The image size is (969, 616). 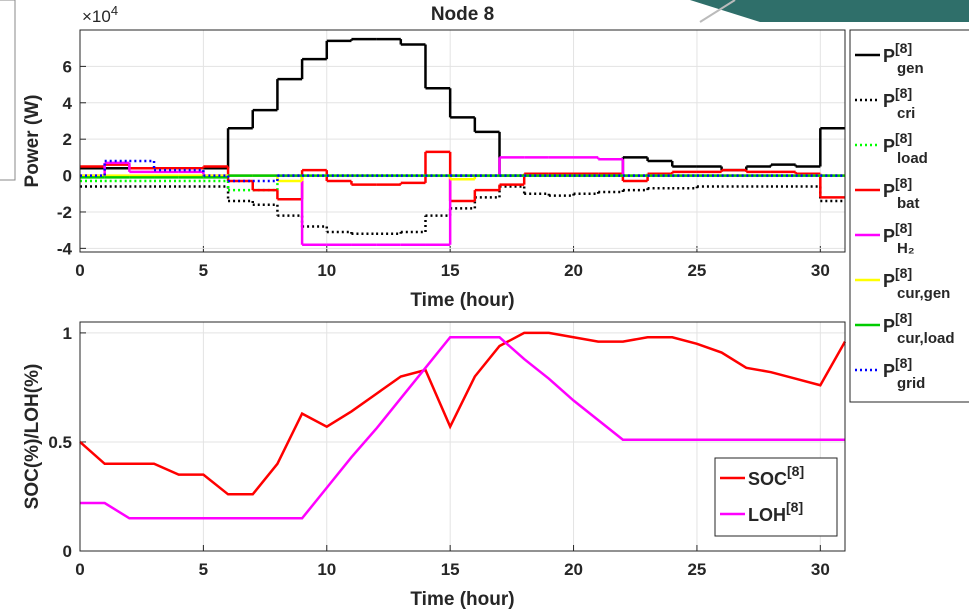 What do you see at coordinates (67, 139) in the screenshot?
I see `y-tick-label: 2` at bounding box center [67, 139].